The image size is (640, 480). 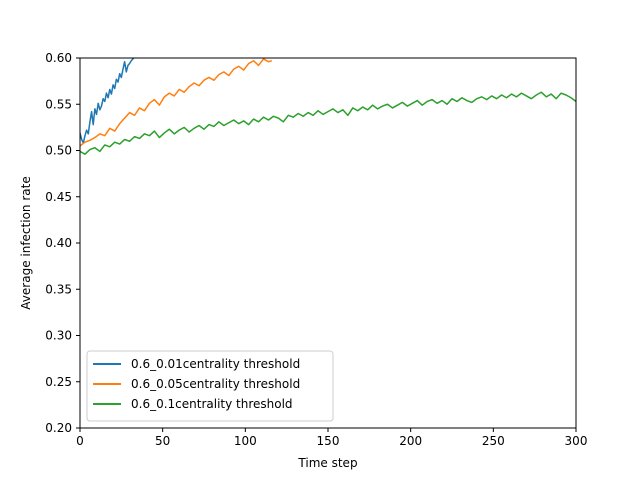 I want to click on y-axis: 0.20 0.25 0.30 0.35 0.40 0.45 0.50 0.55 0.60, so click(x=62, y=243).